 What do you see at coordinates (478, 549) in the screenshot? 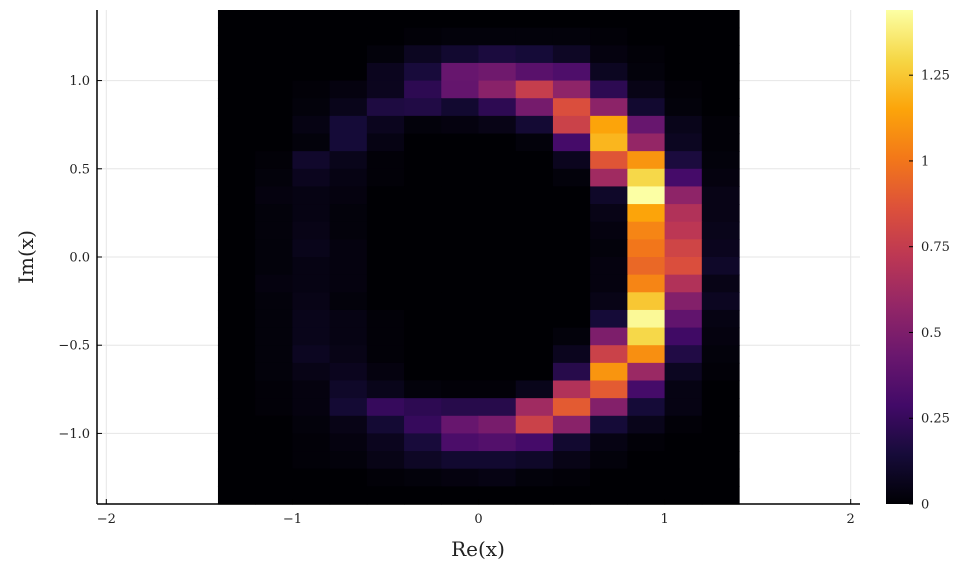
I see `x-axis-label: Re(x)` at bounding box center [478, 549].